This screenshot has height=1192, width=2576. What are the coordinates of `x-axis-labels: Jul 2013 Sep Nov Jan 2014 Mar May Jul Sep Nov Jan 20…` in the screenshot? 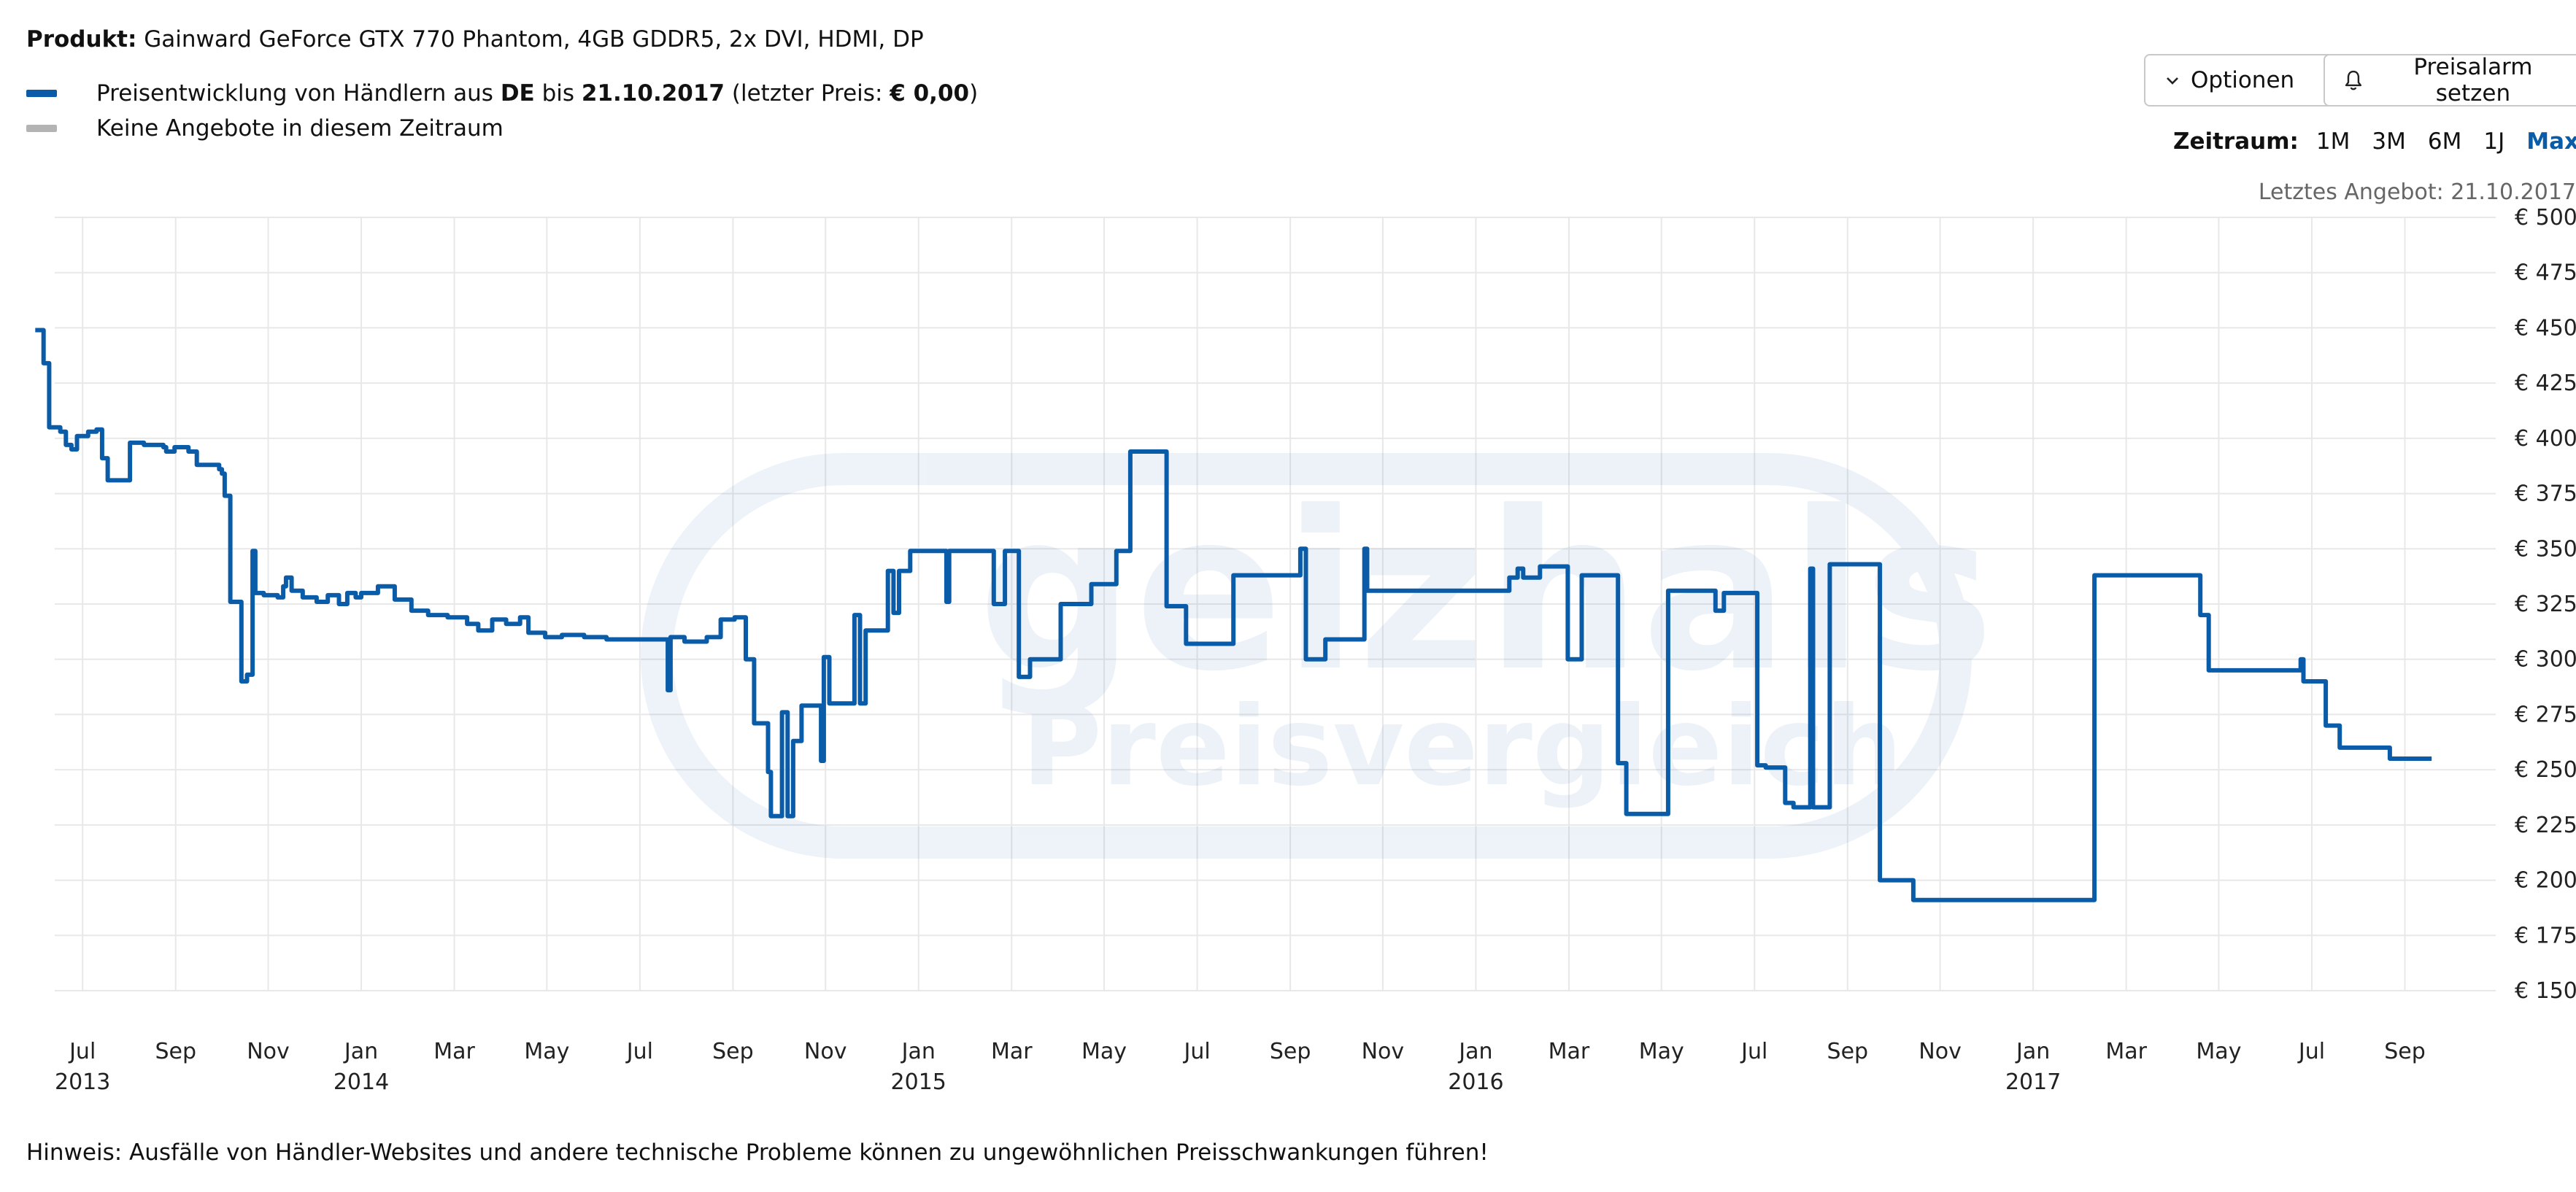 It's located at (1240, 1067).